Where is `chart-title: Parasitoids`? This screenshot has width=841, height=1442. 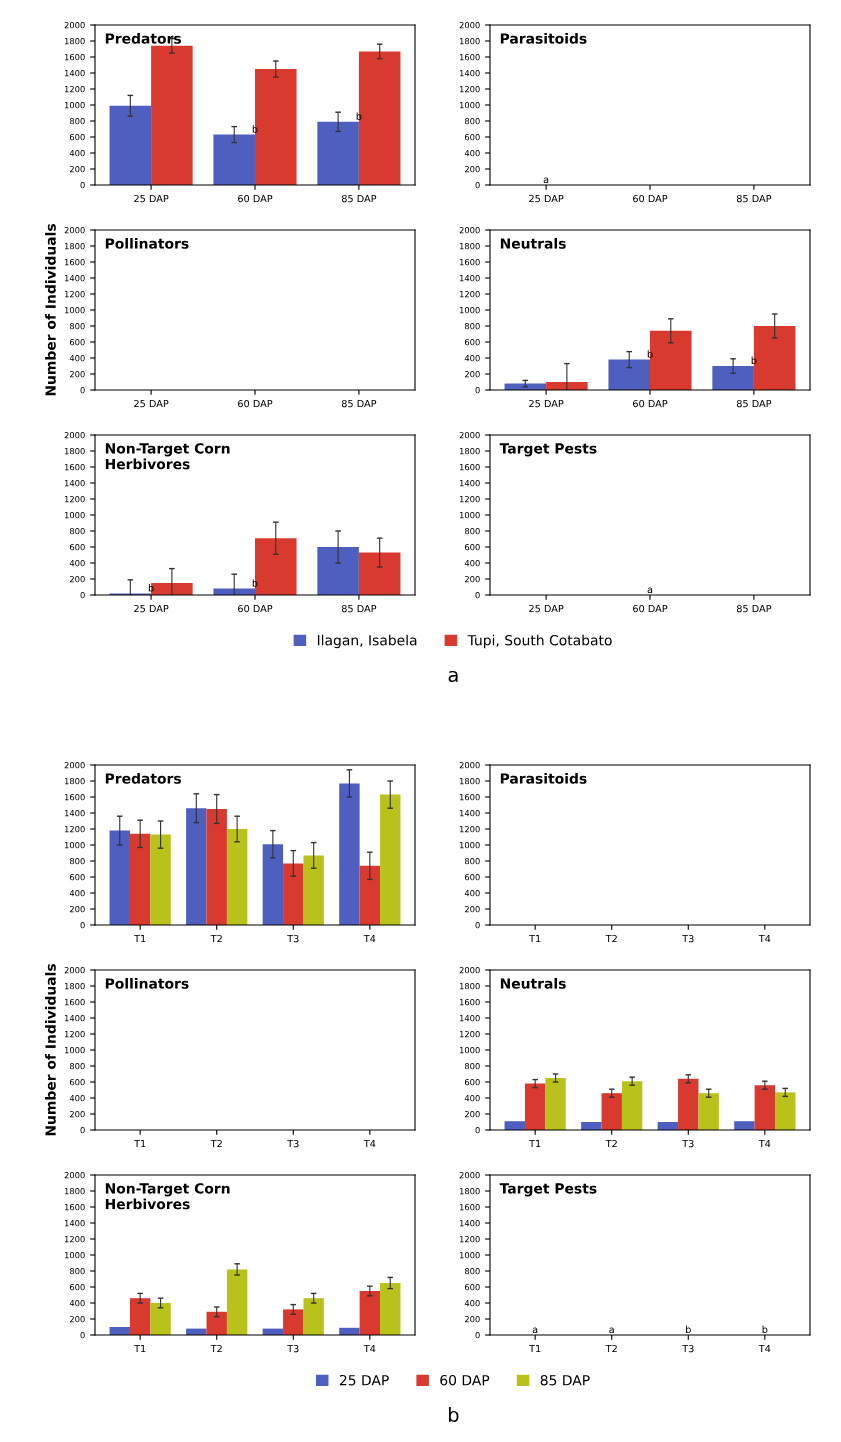
chart-title: Parasitoids is located at coordinates (543, 778).